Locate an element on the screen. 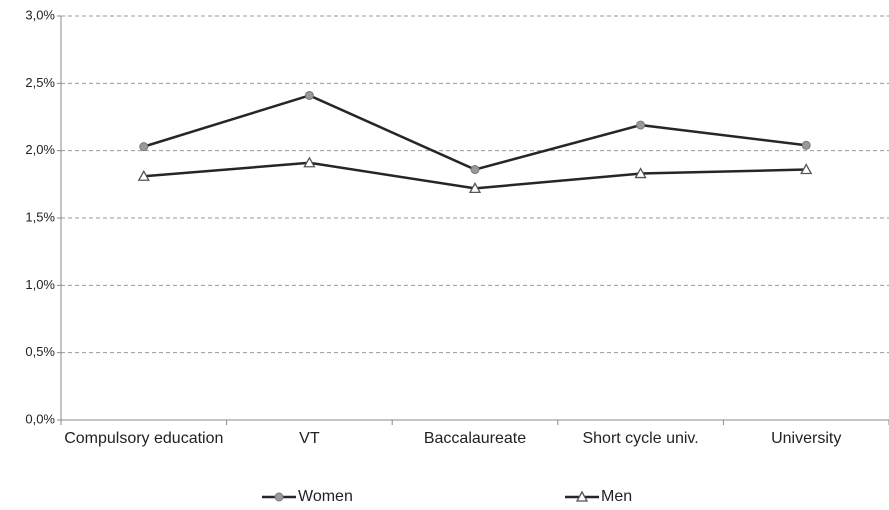 Image resolution: width=889 pixels, height=510 pixels. y-tick-label: 3,0% is located at coordinates (40, 14).